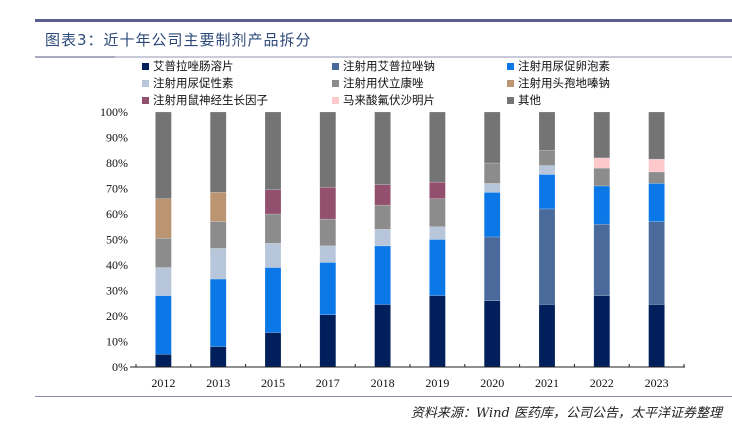 This screenshot has width=732, height=432. Describe the element at coordinates (117, 163) in the screenshot. I see `y-tick-label: 80%` at that location.